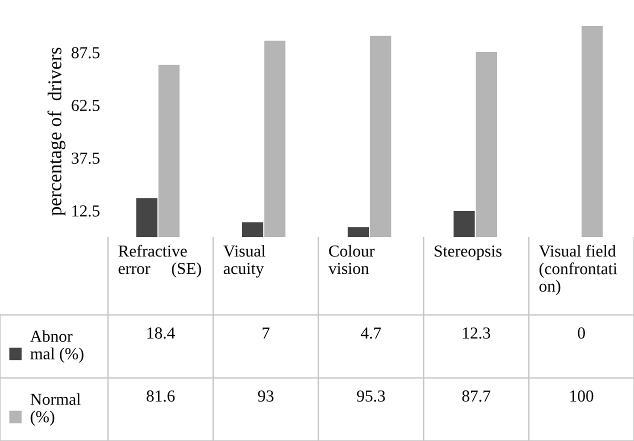  Describe the element at coordinates (351, 259) in the screenshot. I see `x-tick-label: Colour vision` at that location.